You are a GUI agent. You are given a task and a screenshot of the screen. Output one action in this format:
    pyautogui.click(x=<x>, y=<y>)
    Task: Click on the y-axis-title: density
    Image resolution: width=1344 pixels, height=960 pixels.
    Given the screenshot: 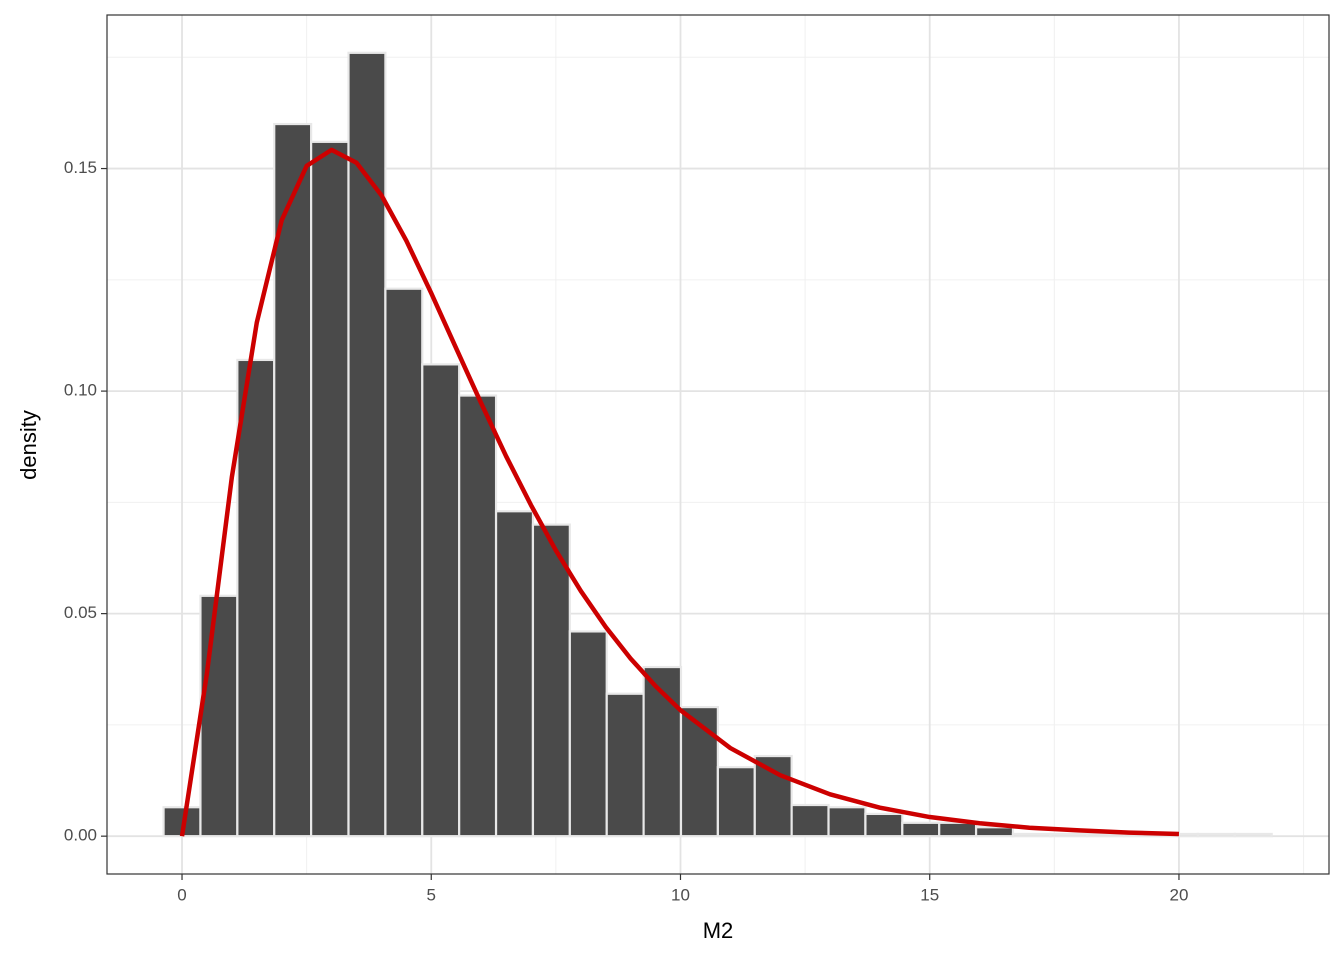 What is the action you would take?
    pyautogui.click(x=28, y=445)
    